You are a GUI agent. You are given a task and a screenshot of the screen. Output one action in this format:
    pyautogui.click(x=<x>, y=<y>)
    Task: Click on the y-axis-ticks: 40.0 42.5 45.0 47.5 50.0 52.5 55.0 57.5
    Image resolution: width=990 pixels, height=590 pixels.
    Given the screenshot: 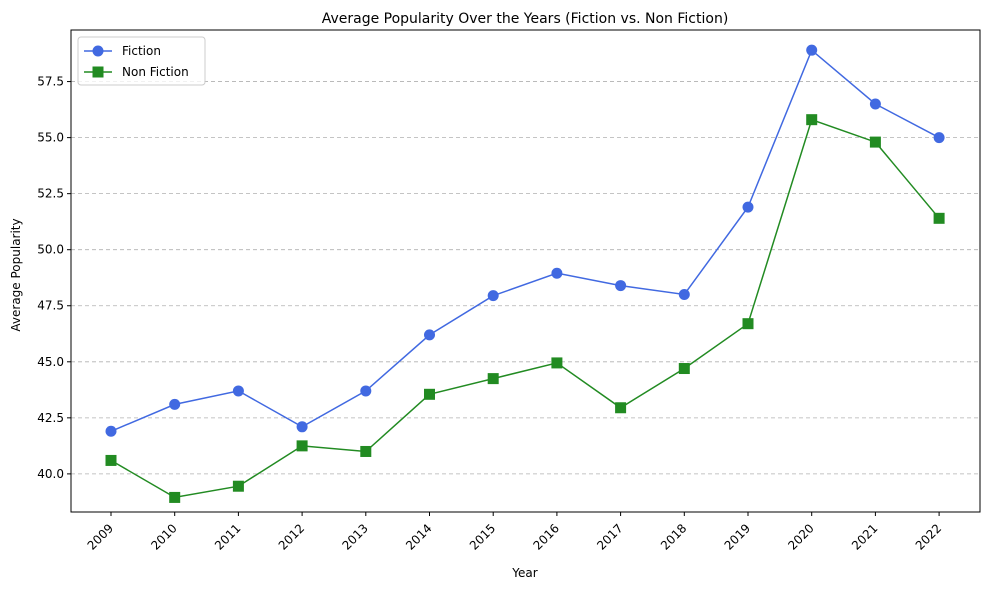 What is the action you would take?
    pyautogui.click(x=54, y=278)
    